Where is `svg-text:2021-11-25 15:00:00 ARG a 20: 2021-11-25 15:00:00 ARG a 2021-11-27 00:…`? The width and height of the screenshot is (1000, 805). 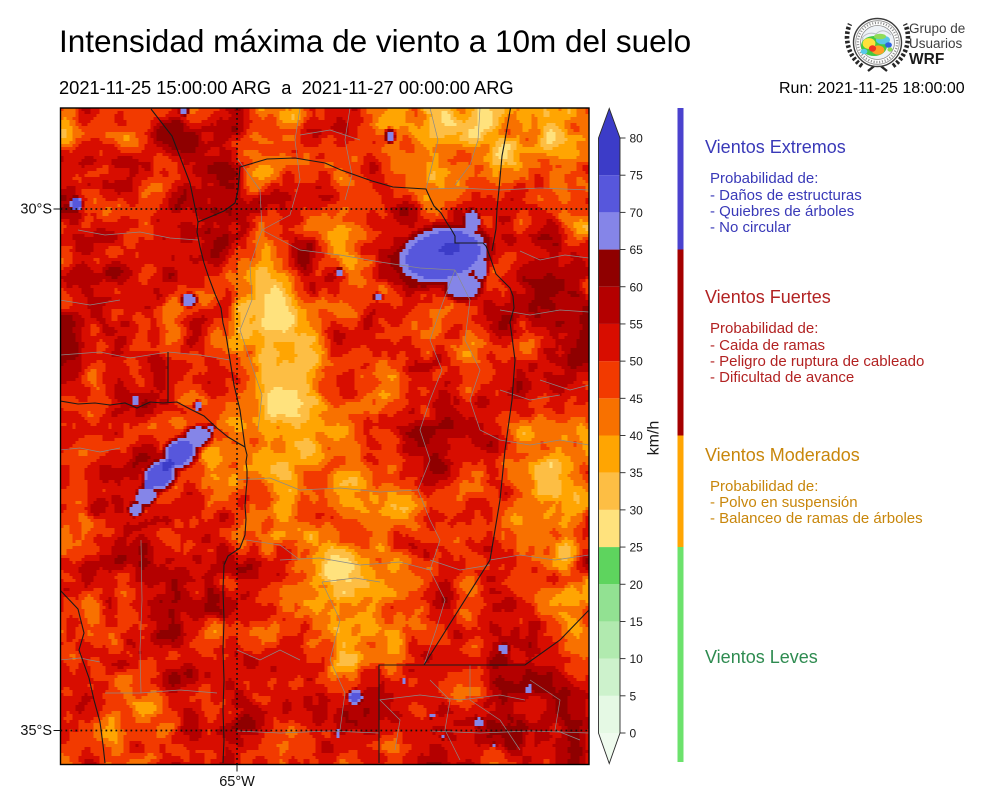
svg-text:2021-11-25 15:00:00 ARG a 20: 2021-11-25 15:00:00 ARG a 2021-11-27 00:… is located at coordinates (286, 87).